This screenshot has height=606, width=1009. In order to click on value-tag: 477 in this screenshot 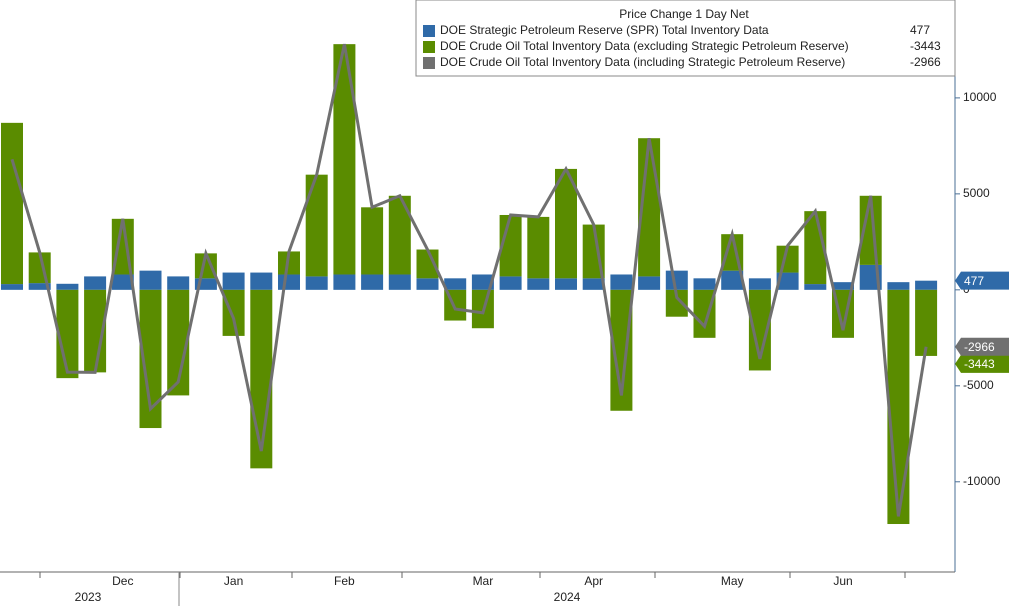, I will do `click(982, 280)`.